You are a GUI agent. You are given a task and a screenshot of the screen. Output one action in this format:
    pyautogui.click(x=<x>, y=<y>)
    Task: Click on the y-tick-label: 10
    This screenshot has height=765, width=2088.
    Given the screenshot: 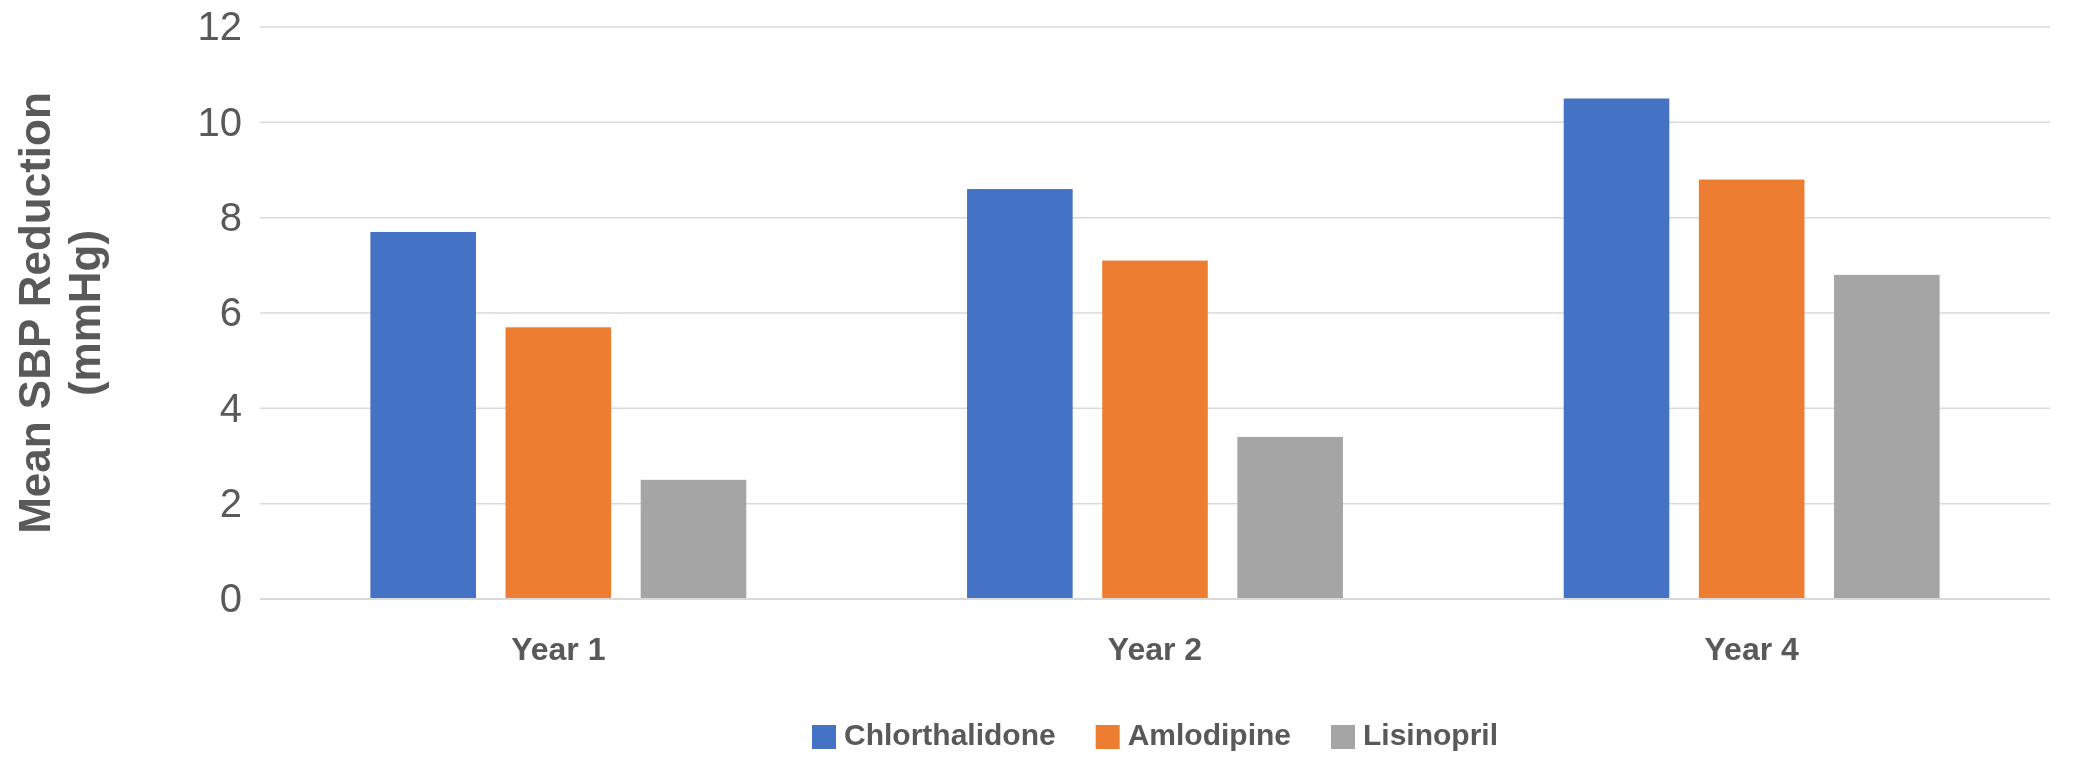 What is the action you would take?
    pyautogui.click(x=219, y=121)
    